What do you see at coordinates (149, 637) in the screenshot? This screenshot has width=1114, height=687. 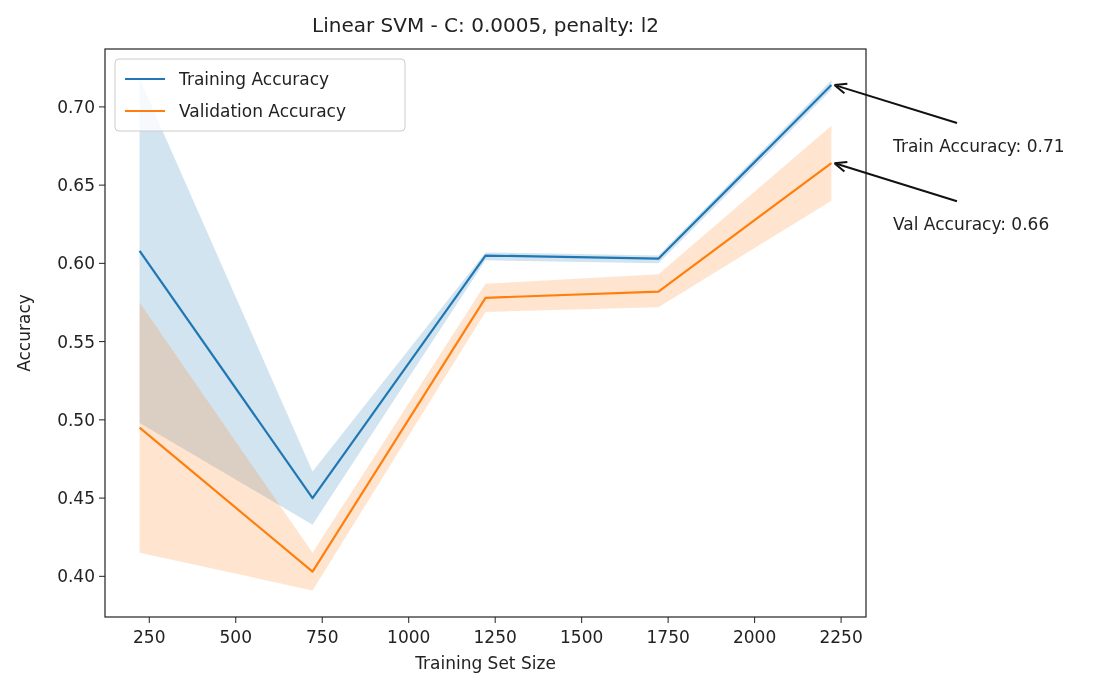 I see `x-tick-label: 250` at bounding box center [149, 637].